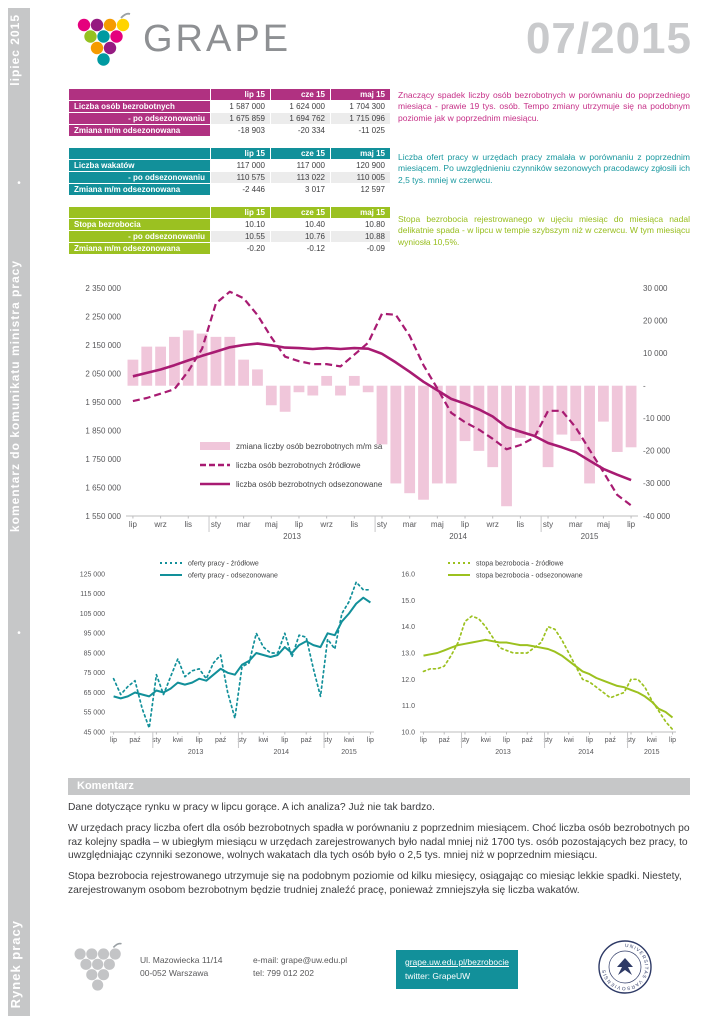 Image resolution: width=725 pixels, height=1024 pixels. I want to click on y-axis-label: 85 000, so click(95, 653).